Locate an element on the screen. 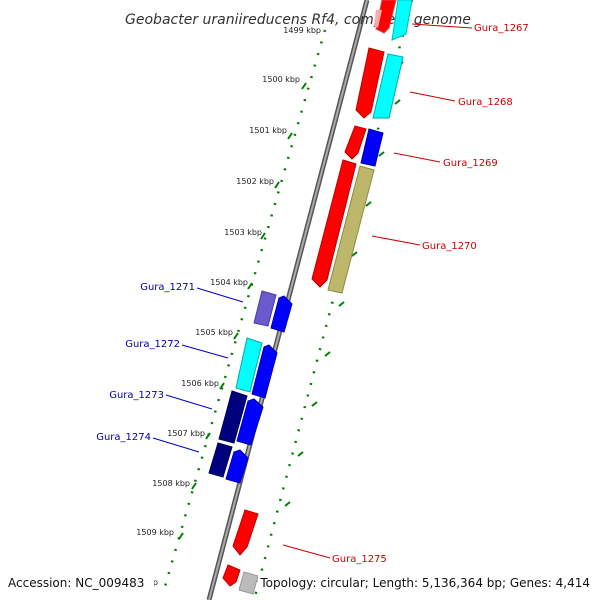  tick-label-1503: 1503 kbp is located at coordinates (243, 232).